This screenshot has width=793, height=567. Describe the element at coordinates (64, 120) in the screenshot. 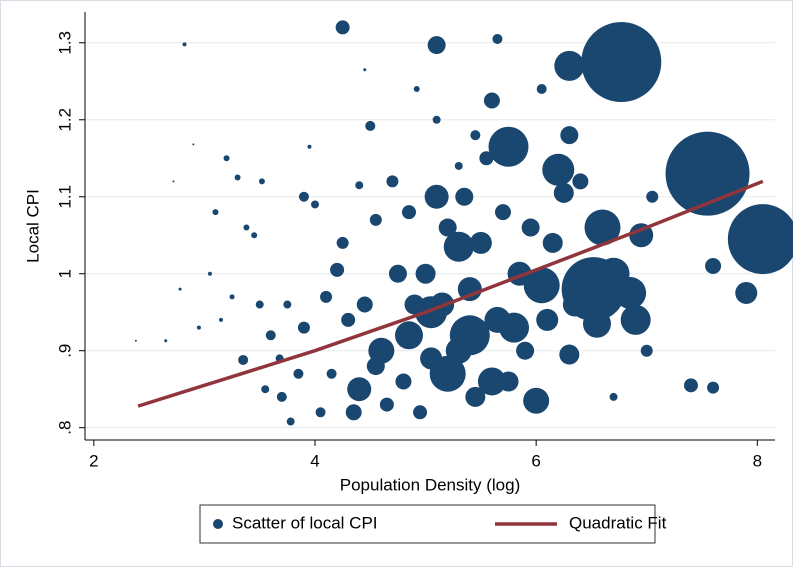

I see `y-tick-label: 1.2` at that location.